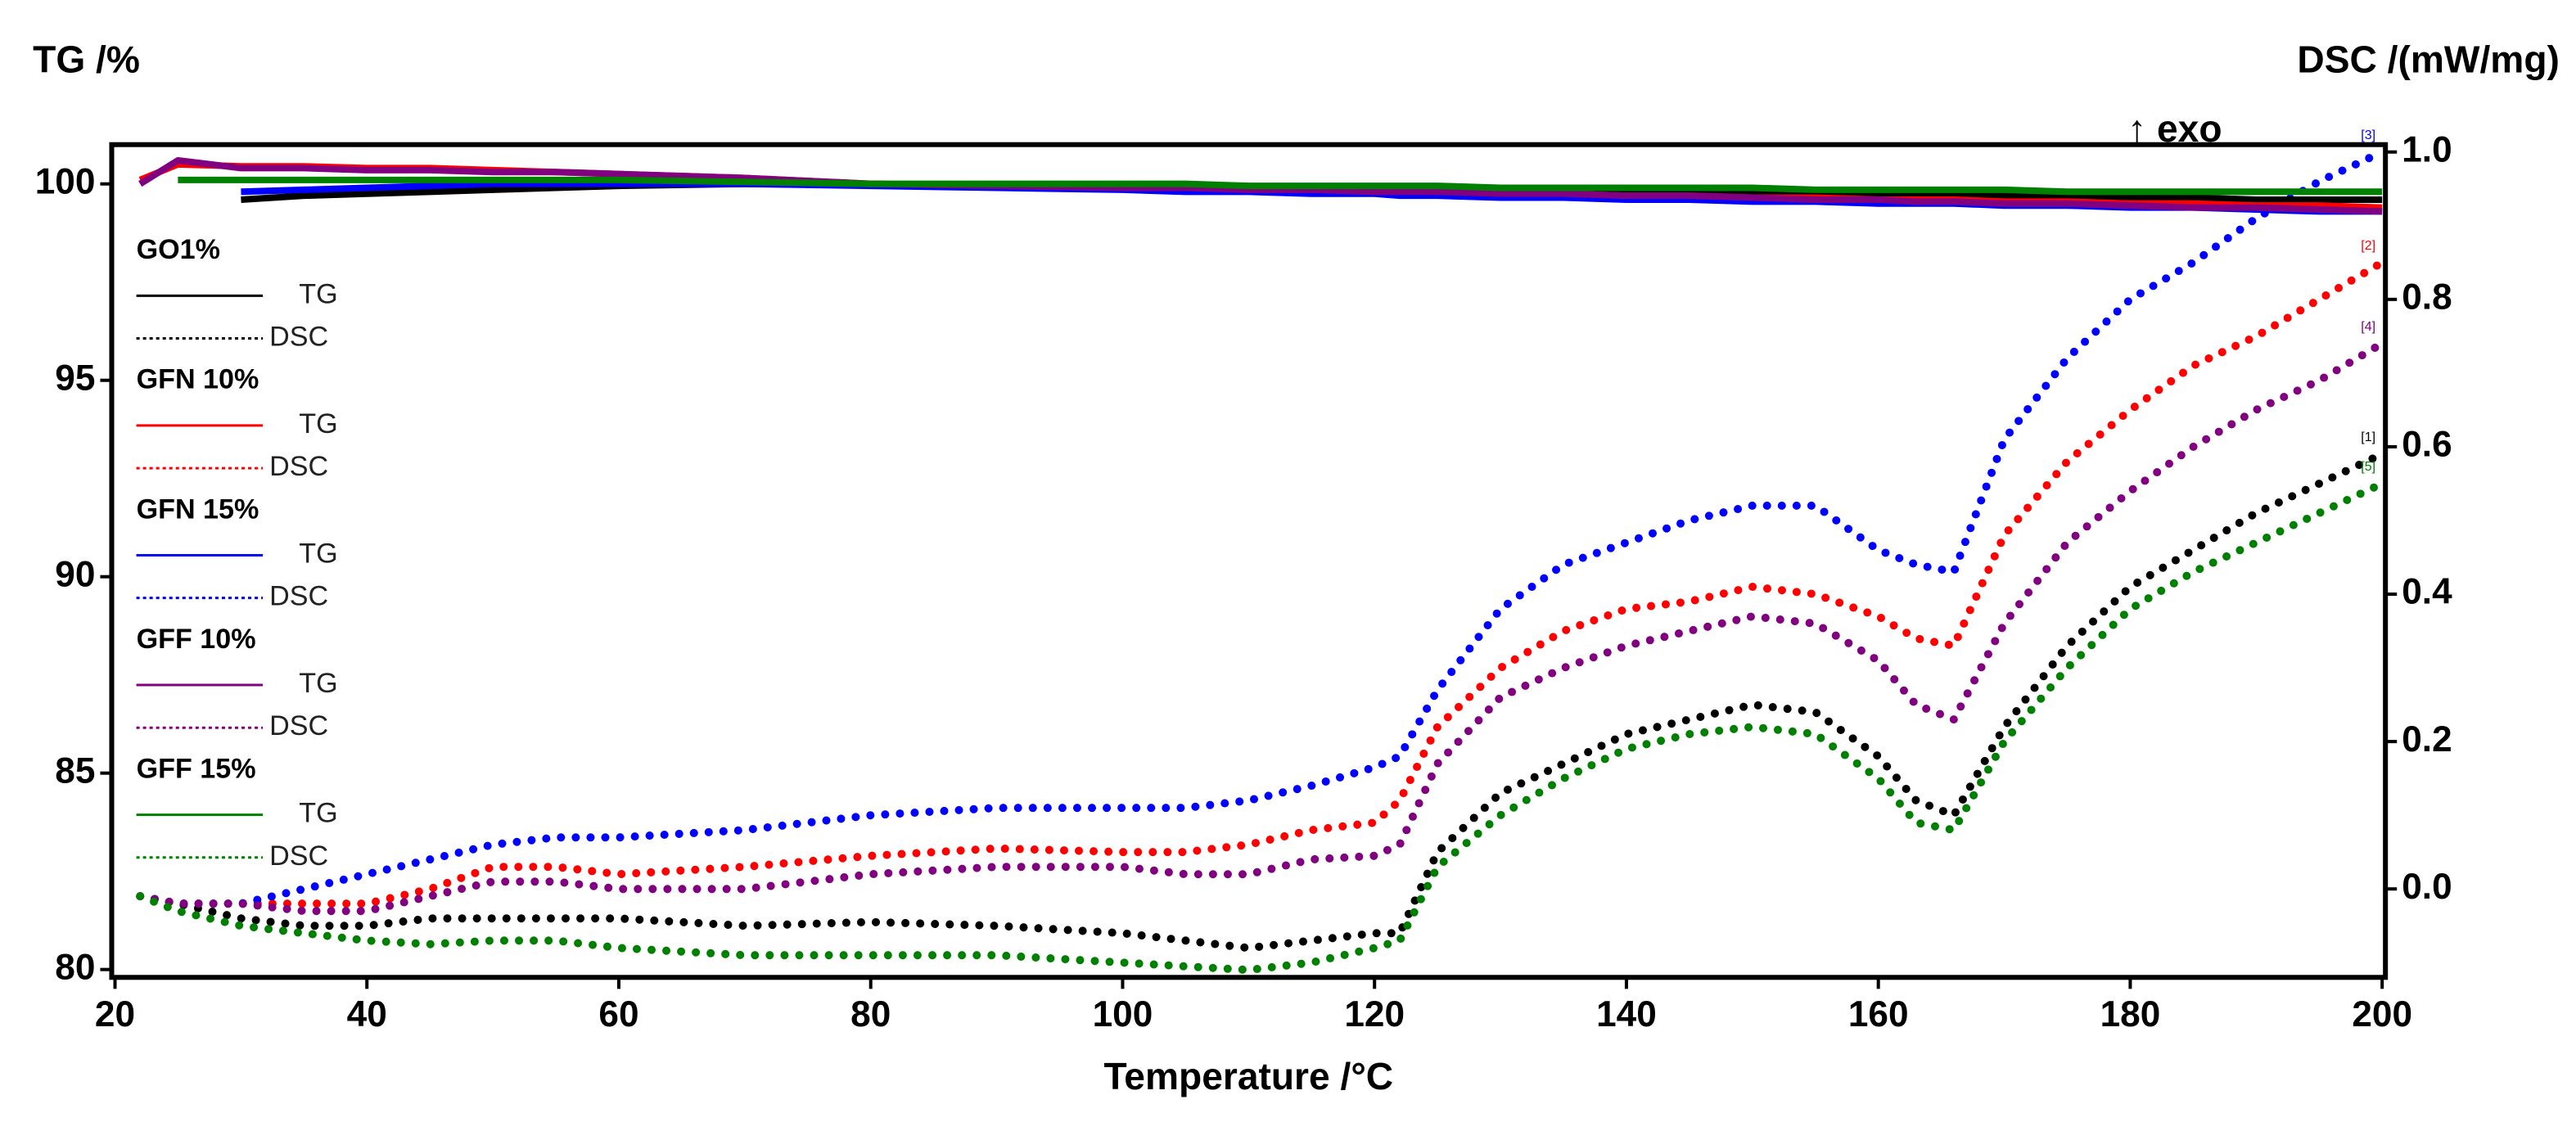 This screenshot has width=2576, height=1122. What do you see at coordinates (618, 1014) in the screenshot?
I see `x-tick-label: 60` at bounding box center [618, 1014].